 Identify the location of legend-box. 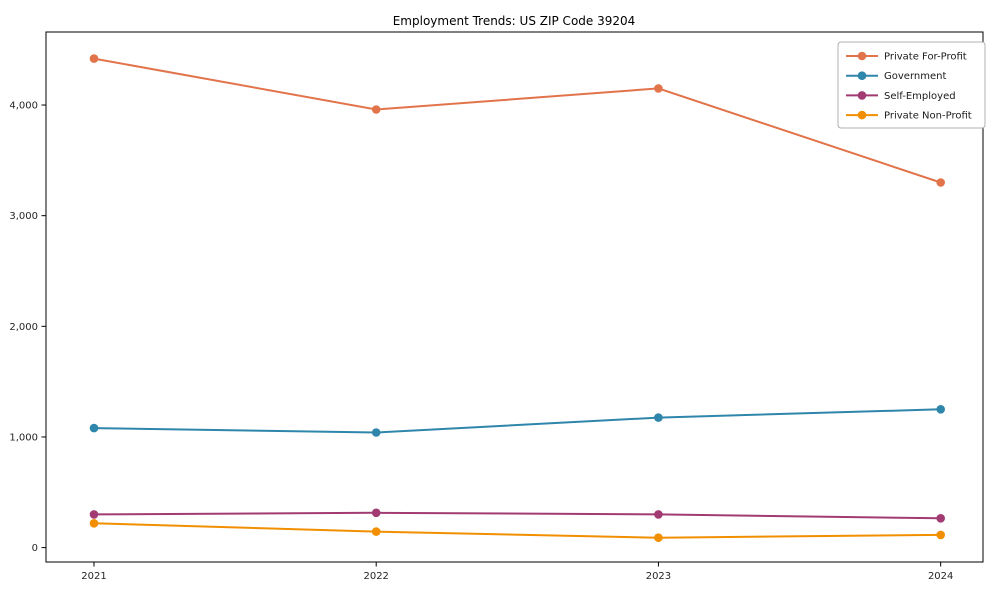
(911, 85).